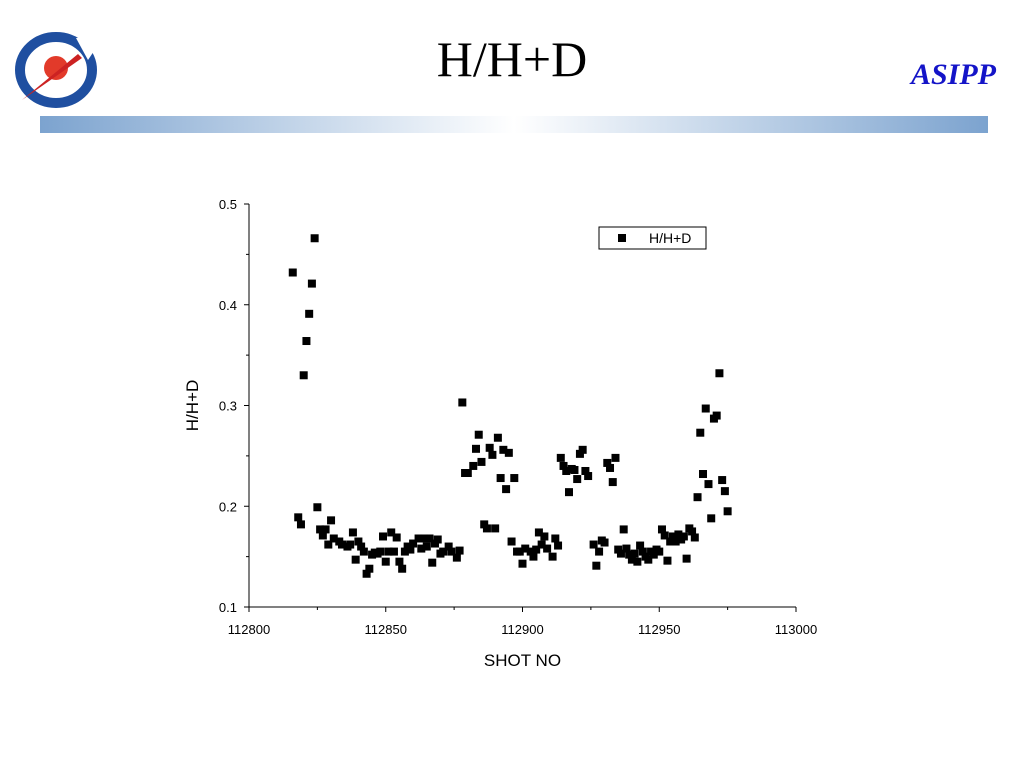 The width and height of the screenshot is (1024, 768). What do you see at coordinates (228, 204) in the screenshot?
I see `y-tick-label: 0.5` at bounding box center [228, 204].